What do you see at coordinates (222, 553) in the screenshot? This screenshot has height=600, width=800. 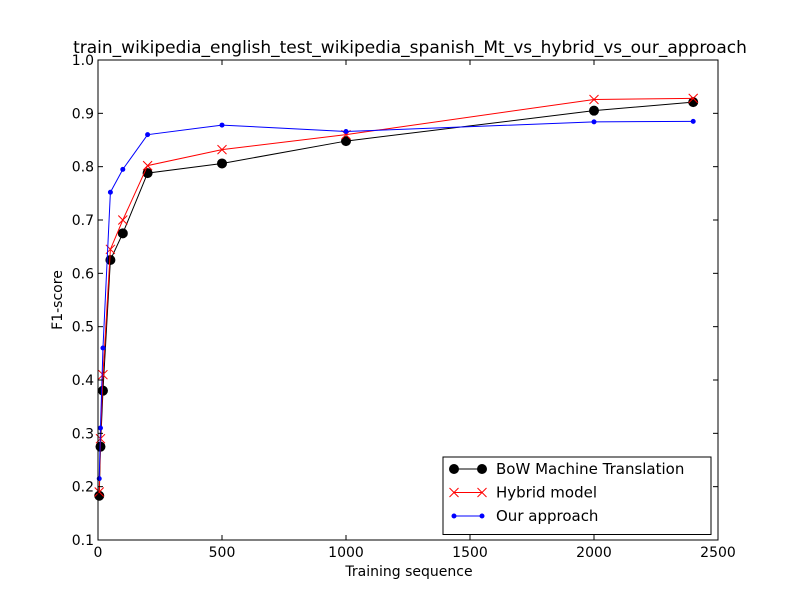 I see `x-tick-label: 500` at bounding box center [222, 553].